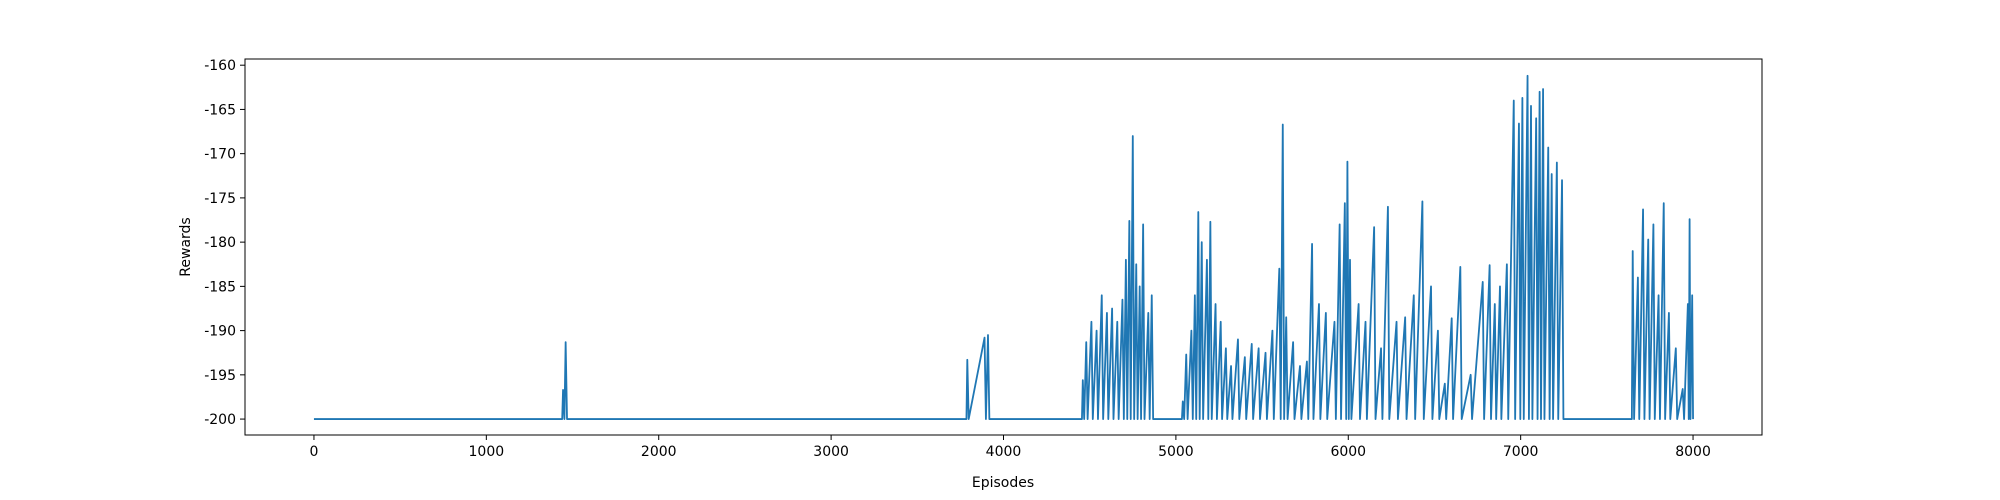  Describe the element at coordinates (1003, 483) in the screenshot. I see `x-axis-label: Episodes` at that location.